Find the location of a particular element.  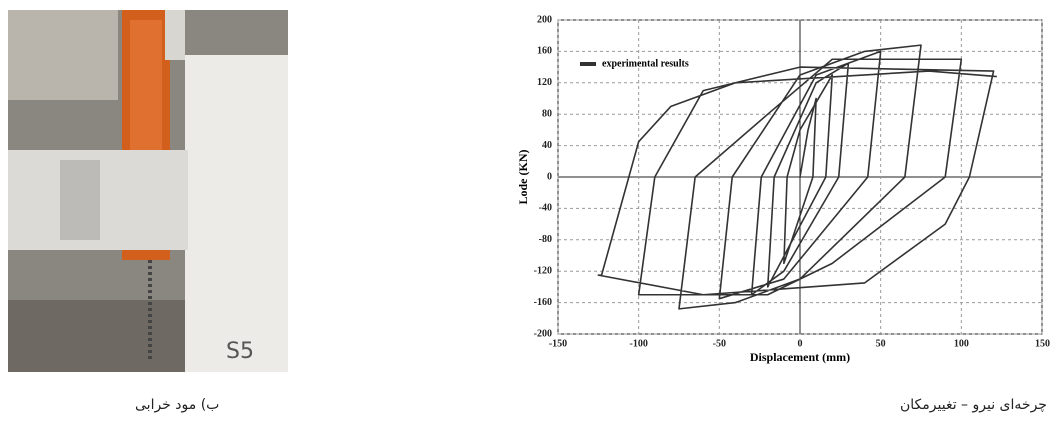

y-tick-label: 40 is located at coordinates (547, 145).